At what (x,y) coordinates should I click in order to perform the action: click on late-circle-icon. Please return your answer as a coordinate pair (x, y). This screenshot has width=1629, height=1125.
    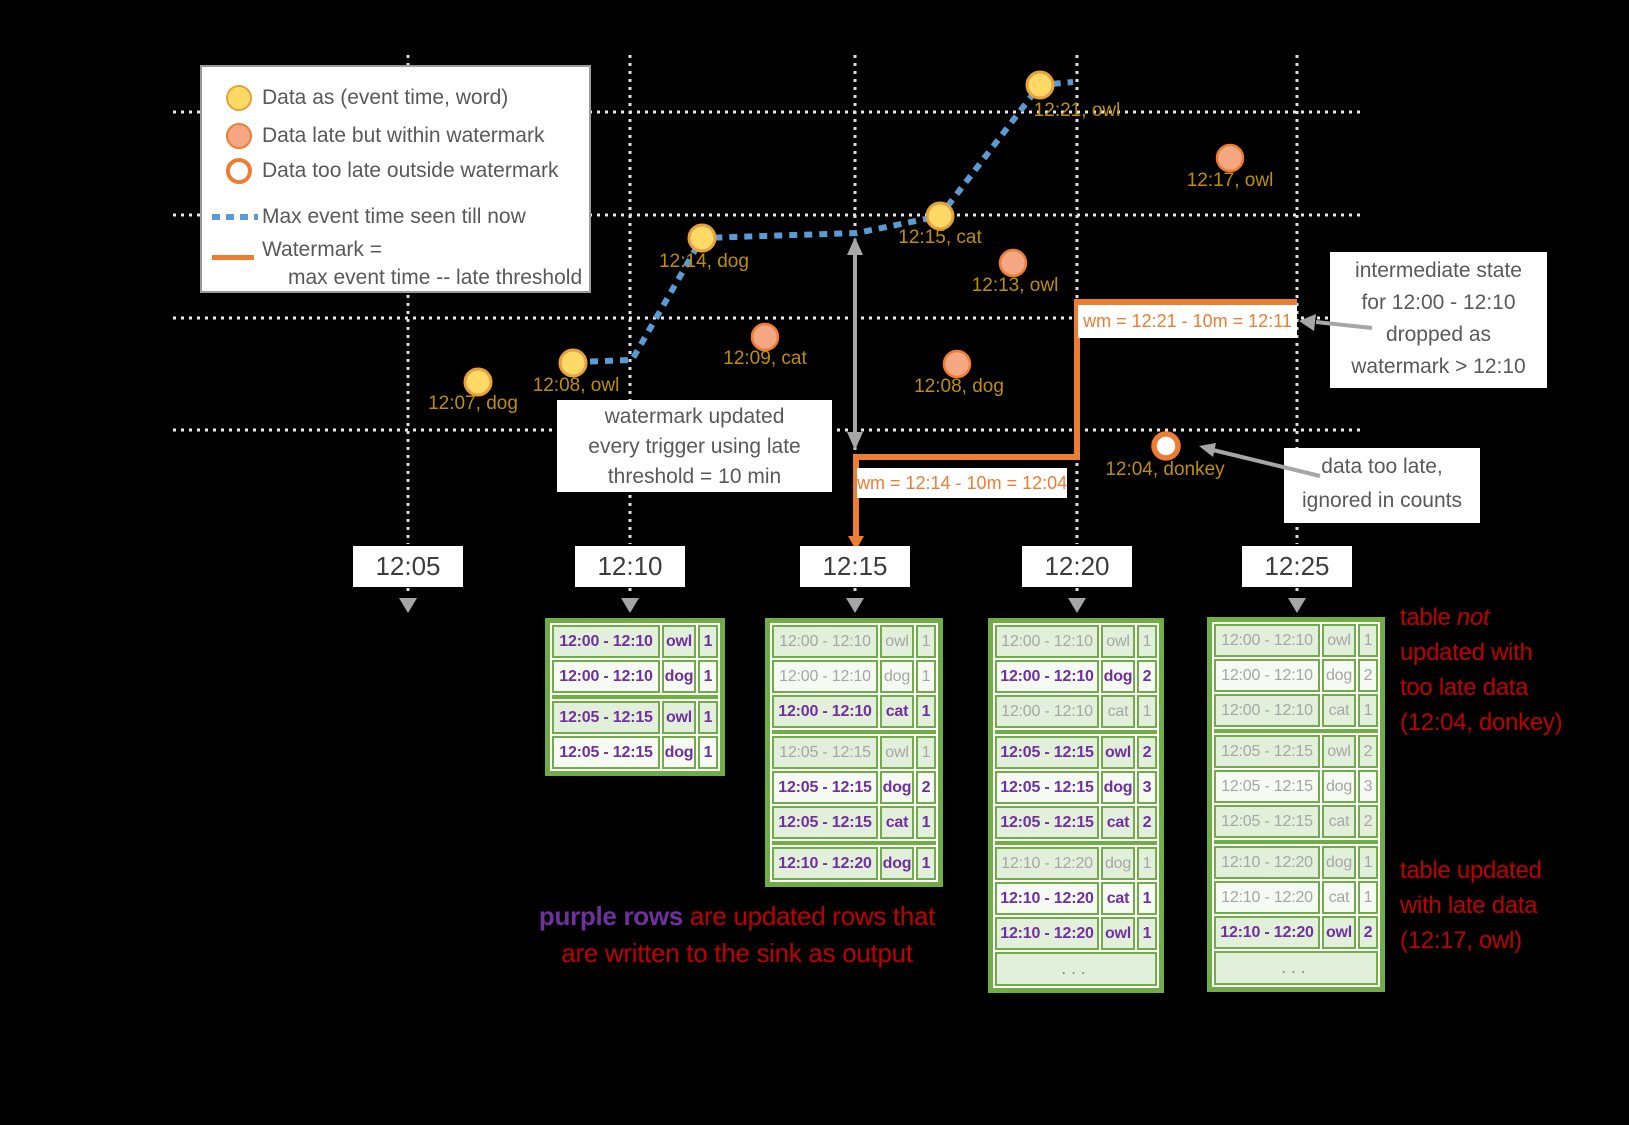
    Looking at the image, I should click on (239, 136).